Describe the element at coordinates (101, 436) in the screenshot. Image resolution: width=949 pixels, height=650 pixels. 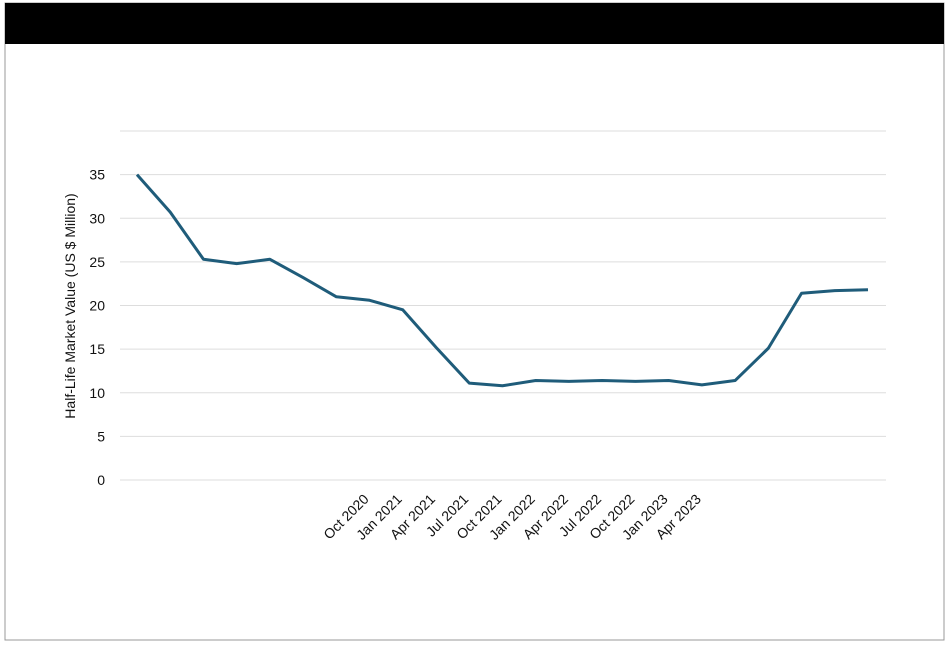
I see `y-tick-label: 5` at that location.